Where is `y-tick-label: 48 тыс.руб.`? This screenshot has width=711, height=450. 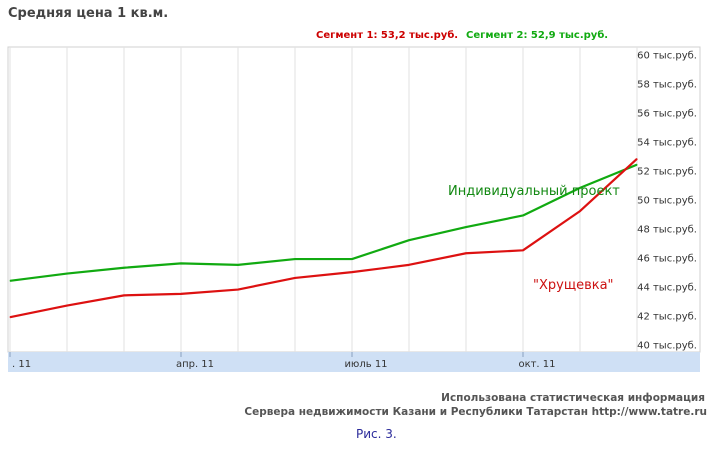
y-tick-label: 48 тыс.руб. is located at coordinates (667, 230).